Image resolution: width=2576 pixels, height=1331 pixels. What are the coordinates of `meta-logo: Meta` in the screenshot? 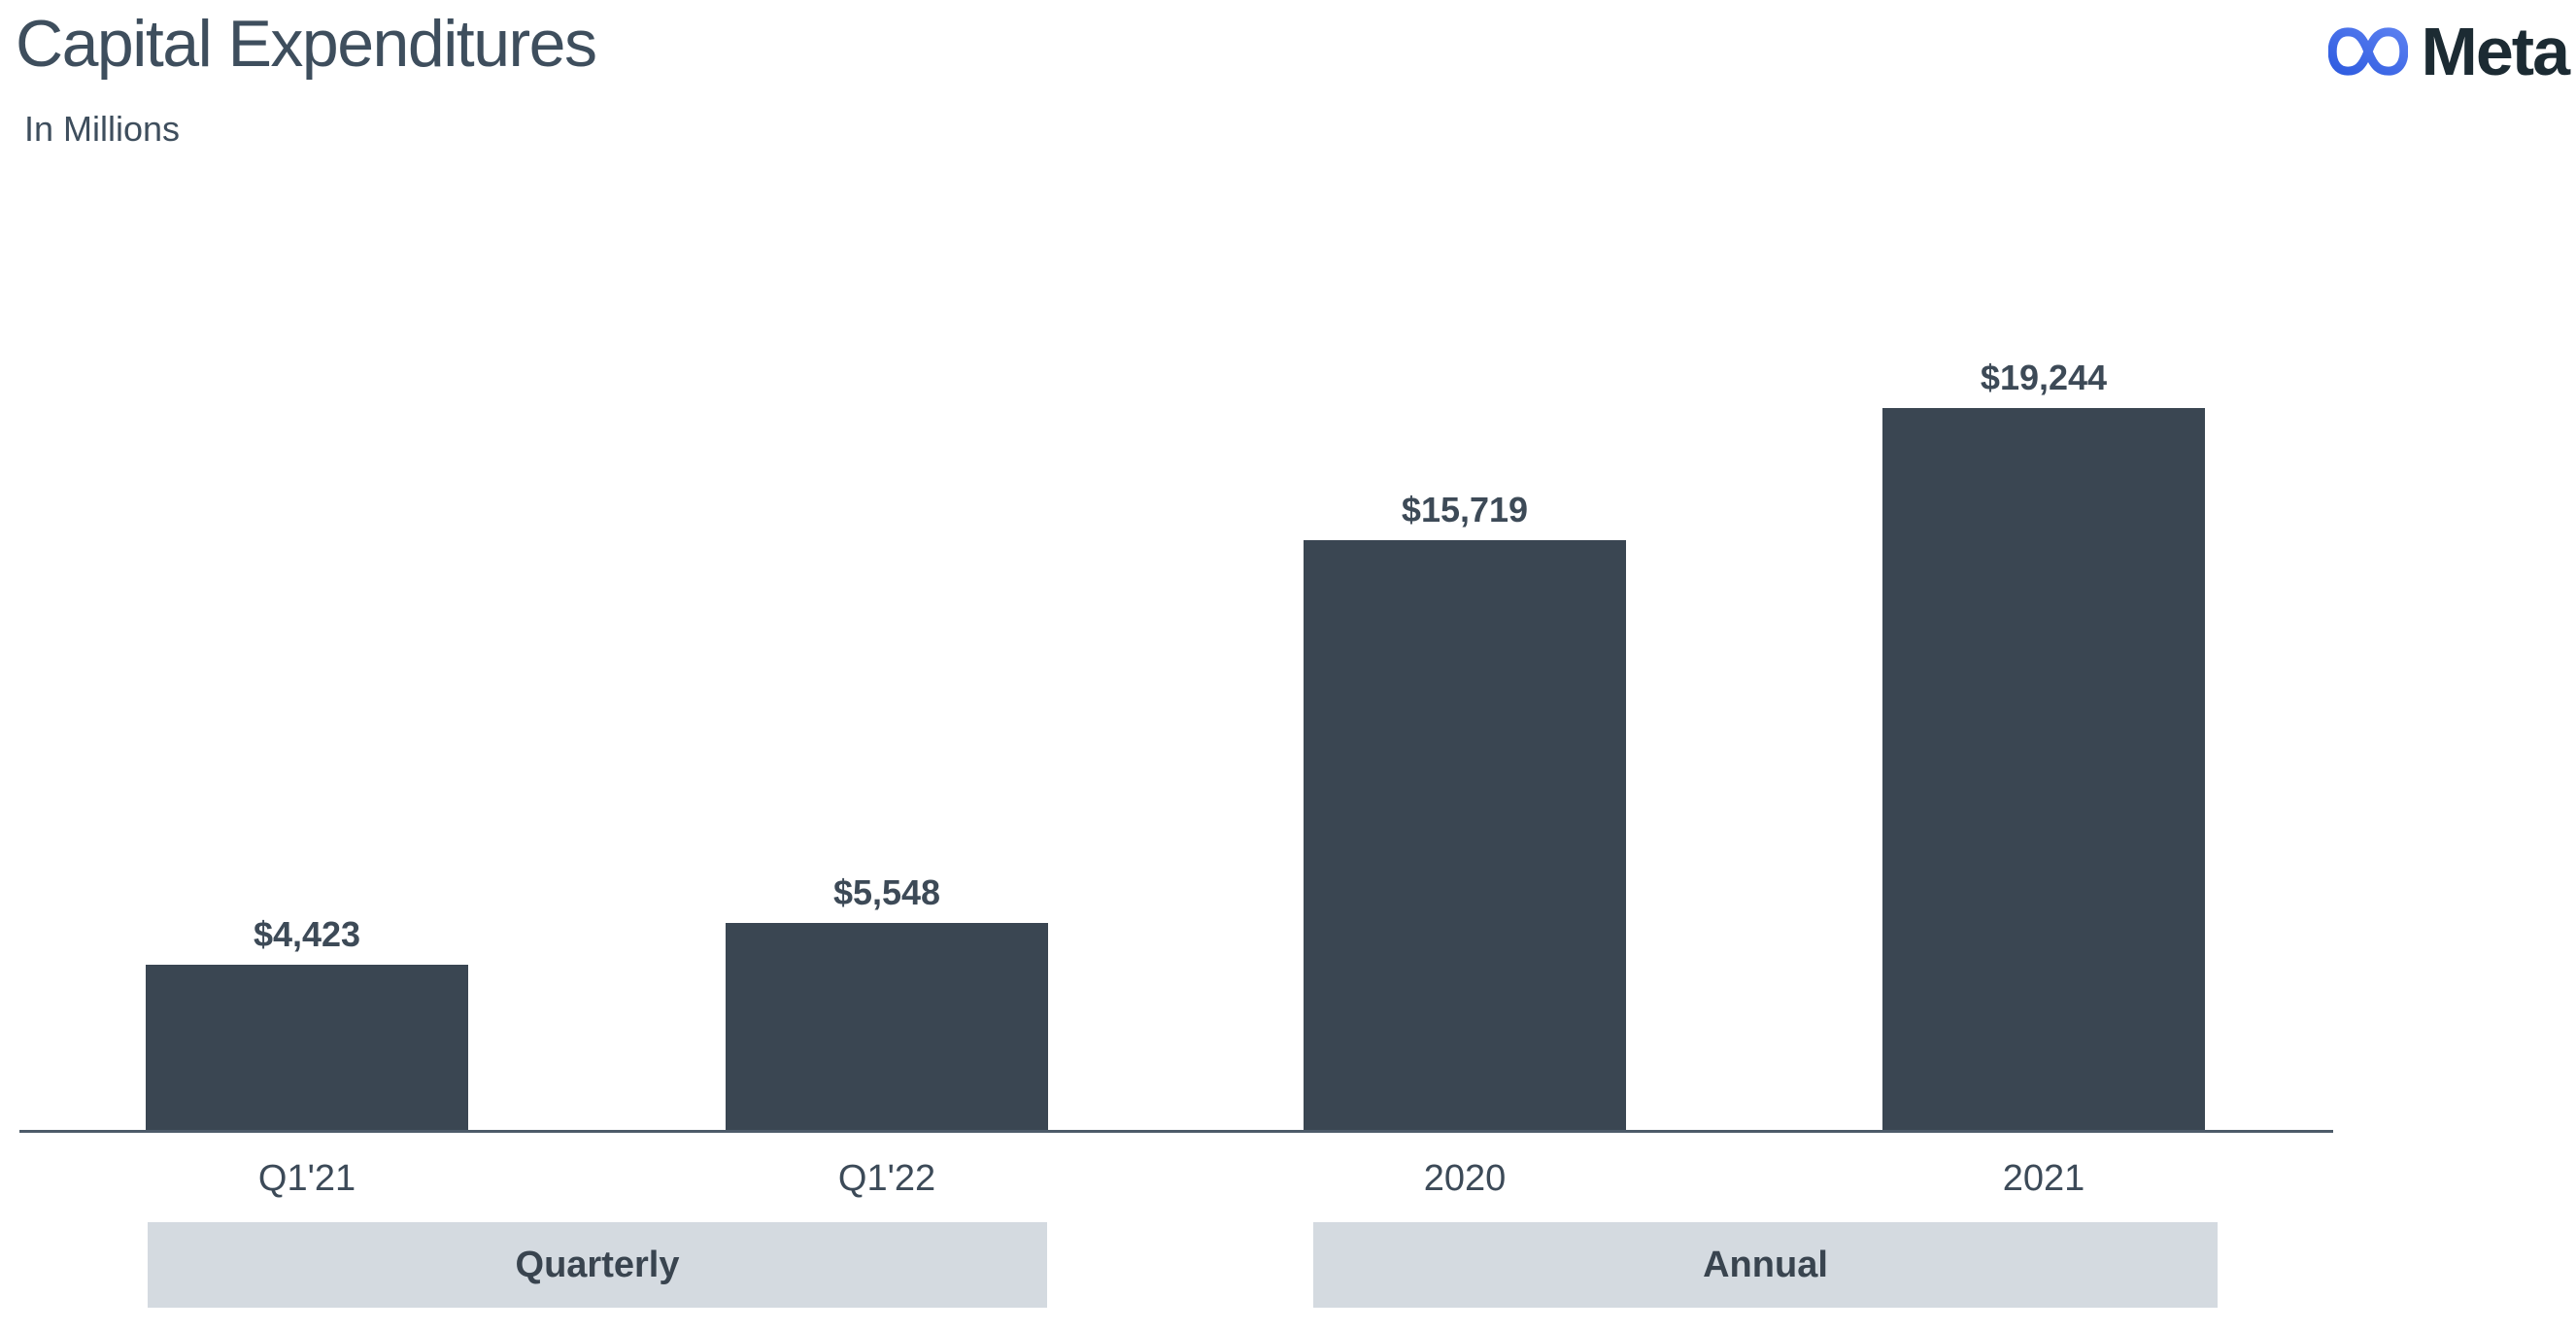 It's located at (2448, 51).